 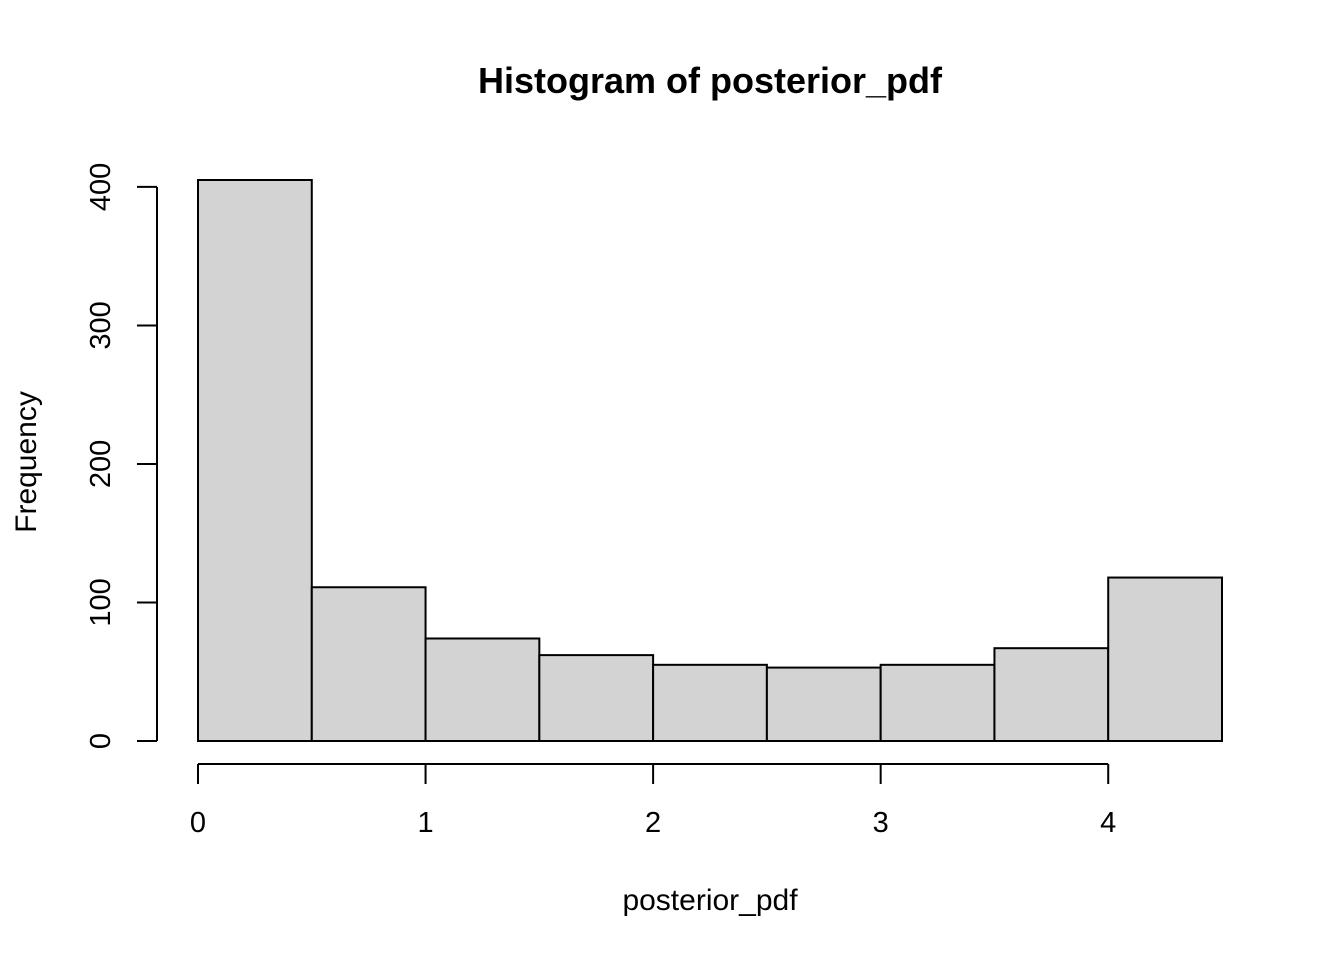 What do you see at coordinates (653, 823) in the screenshot?
I see `x-tick-label: 2` at bounding box center [653, 823].